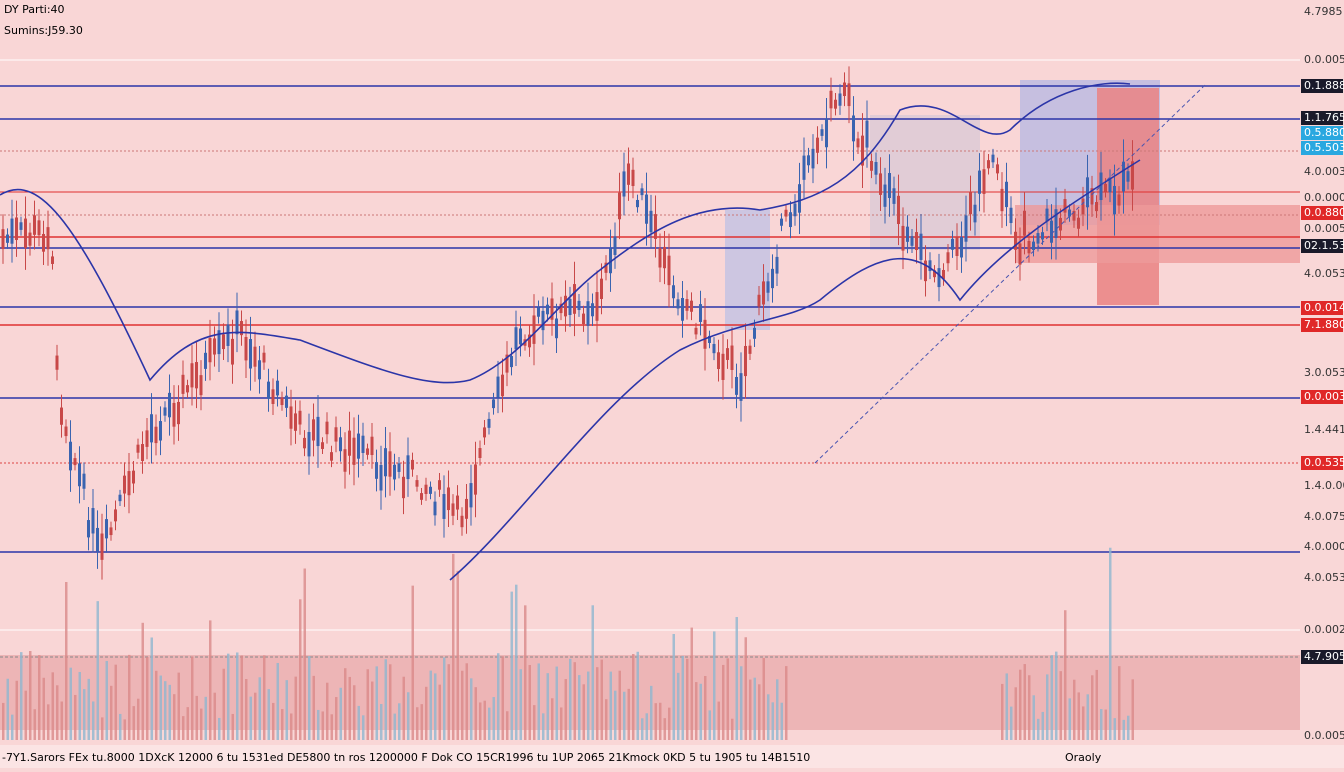 This screenshot has width=1344, height=772. I want to click on price-label: 4.0.053, so click(1324, 577).